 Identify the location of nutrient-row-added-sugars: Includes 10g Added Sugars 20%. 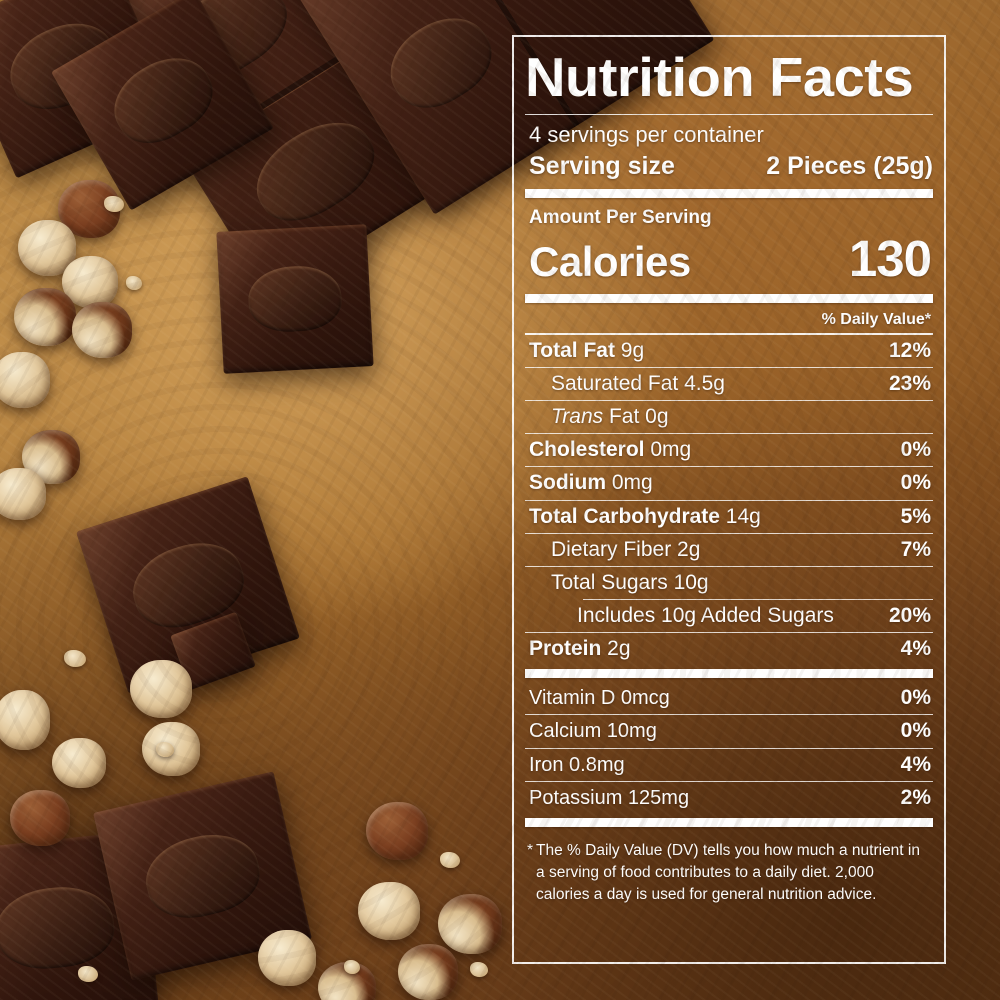
(729, 616).